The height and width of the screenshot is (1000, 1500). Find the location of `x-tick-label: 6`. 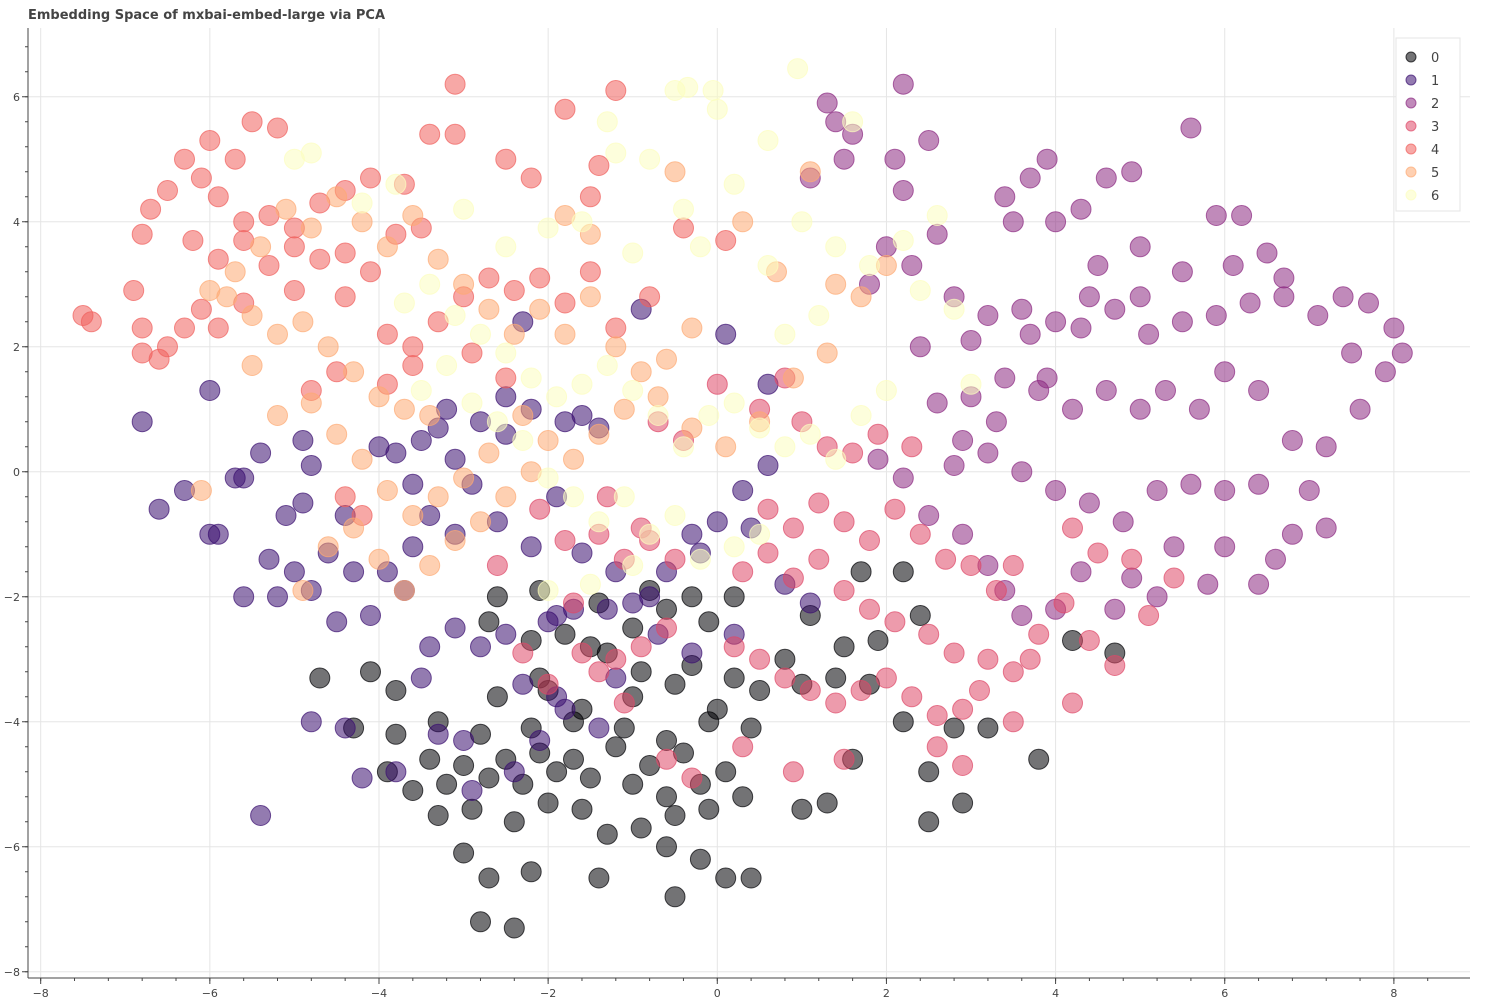

x-tick-label: 6 is located at coordinates (1224, 993).